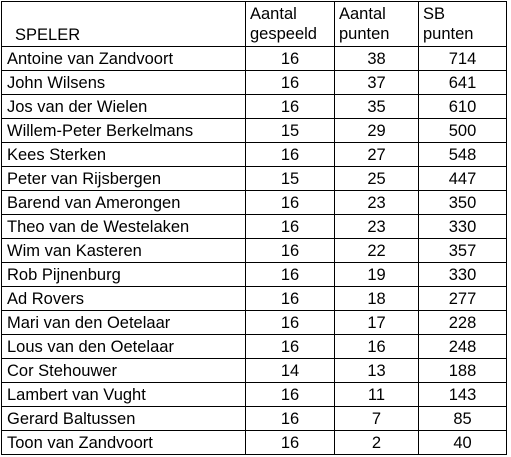 This screenshot has width=511, height=457. Describe the element at coordinates (462, 298) in the screenshot. I see `cell-sb-points: 277` at that location.